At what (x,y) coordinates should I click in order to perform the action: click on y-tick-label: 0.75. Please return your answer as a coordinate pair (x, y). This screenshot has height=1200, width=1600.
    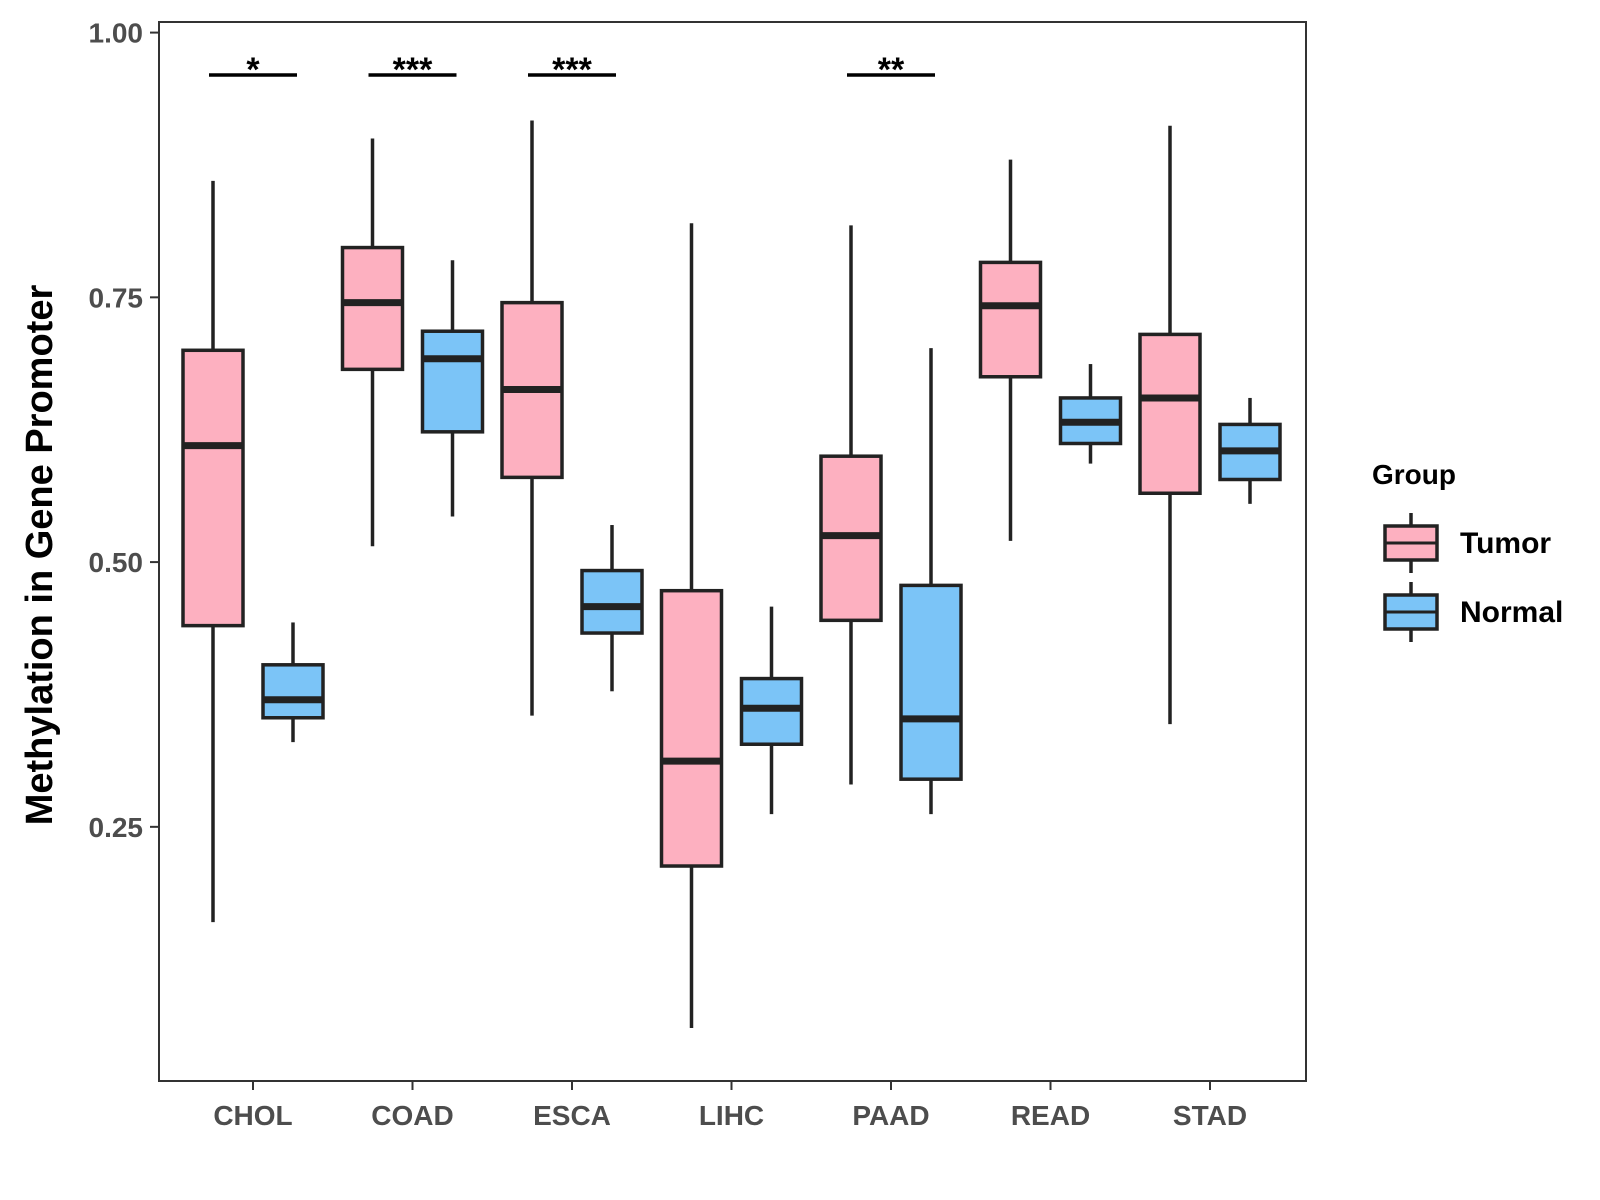
    Looking at the image, I should click on (116, 297).